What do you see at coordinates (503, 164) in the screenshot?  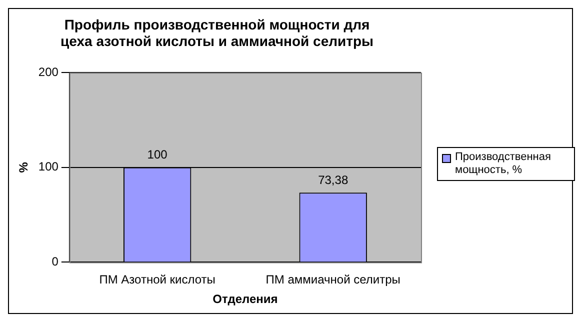 I see `legend-label: Производственная мощность, %` at bounding box center [503, 164].